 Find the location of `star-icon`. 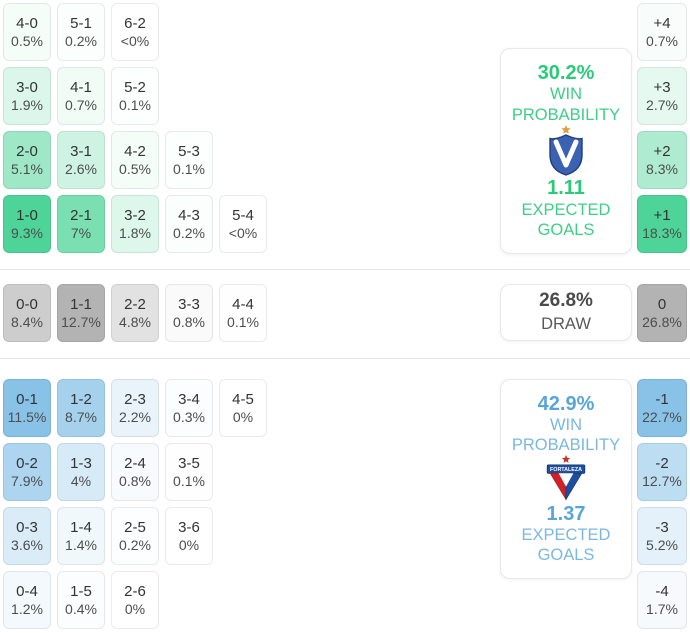

star-icon is located at coordinates (566, 459).